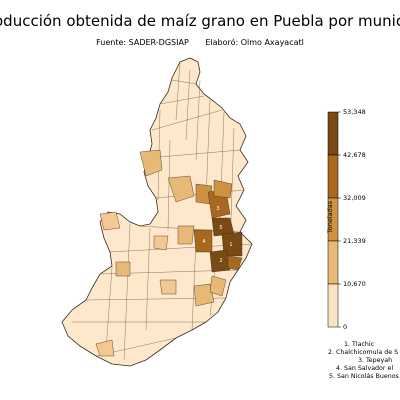 This screenshot has height=400, width=400. Describe the element at coordinates (203, 242) in the screenshot. I see `map-label-4: 4` at that location.